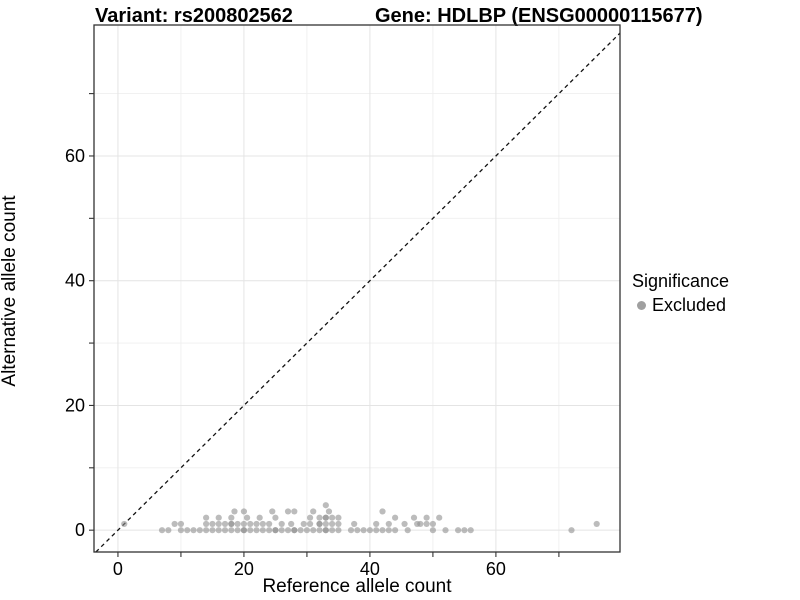 The height and width of the screenshot is (600, 800). I want to click on excluded-point-icon, so click(641, 305).